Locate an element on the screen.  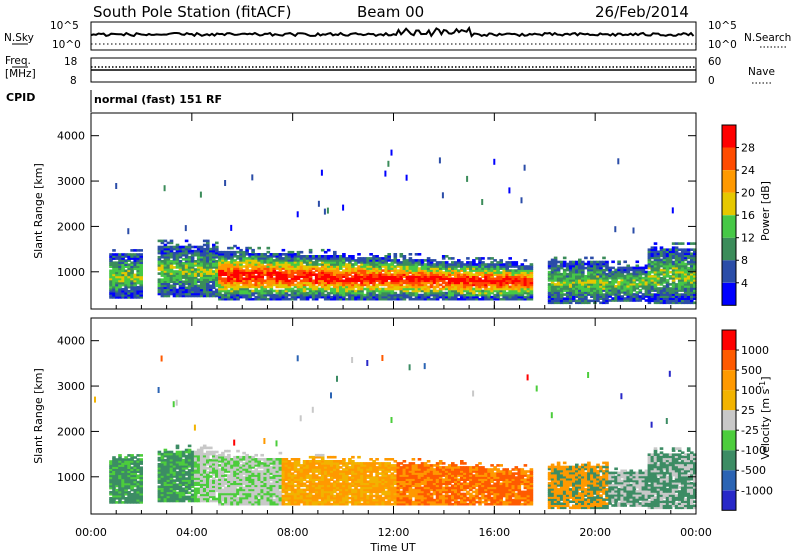
velocity-sparse-cell is located at coordinates (161, 358).